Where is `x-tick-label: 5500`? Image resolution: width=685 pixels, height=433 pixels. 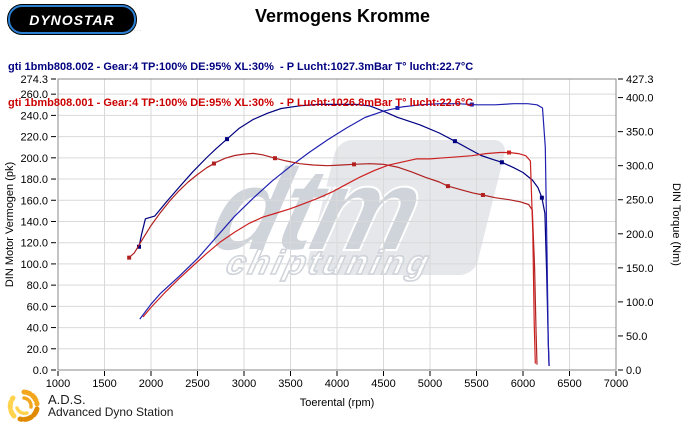 x-tick-label: 5500 is located at coordinates (476, 384).